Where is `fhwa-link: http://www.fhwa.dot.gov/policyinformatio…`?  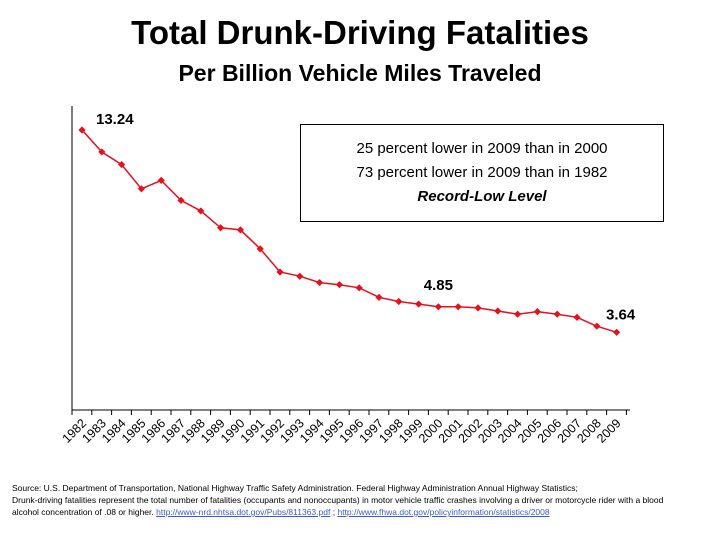
fhwa-link: http://www.fhwa.dot.gov/policyinformatio… is located at coordinates (443, 512).